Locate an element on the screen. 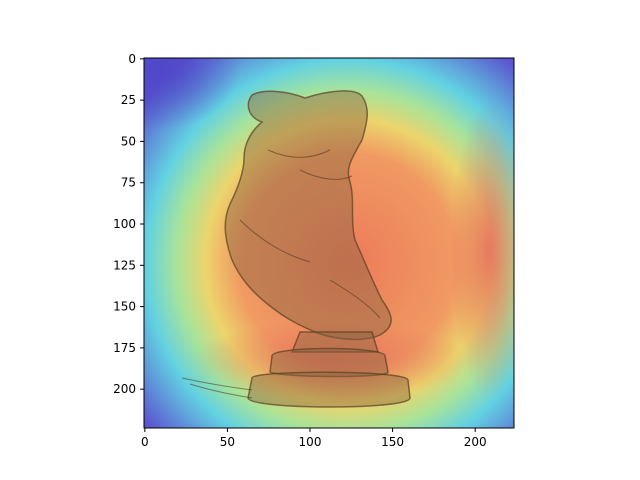  x-tick-label: 50 is located at coordinates (227, 442).